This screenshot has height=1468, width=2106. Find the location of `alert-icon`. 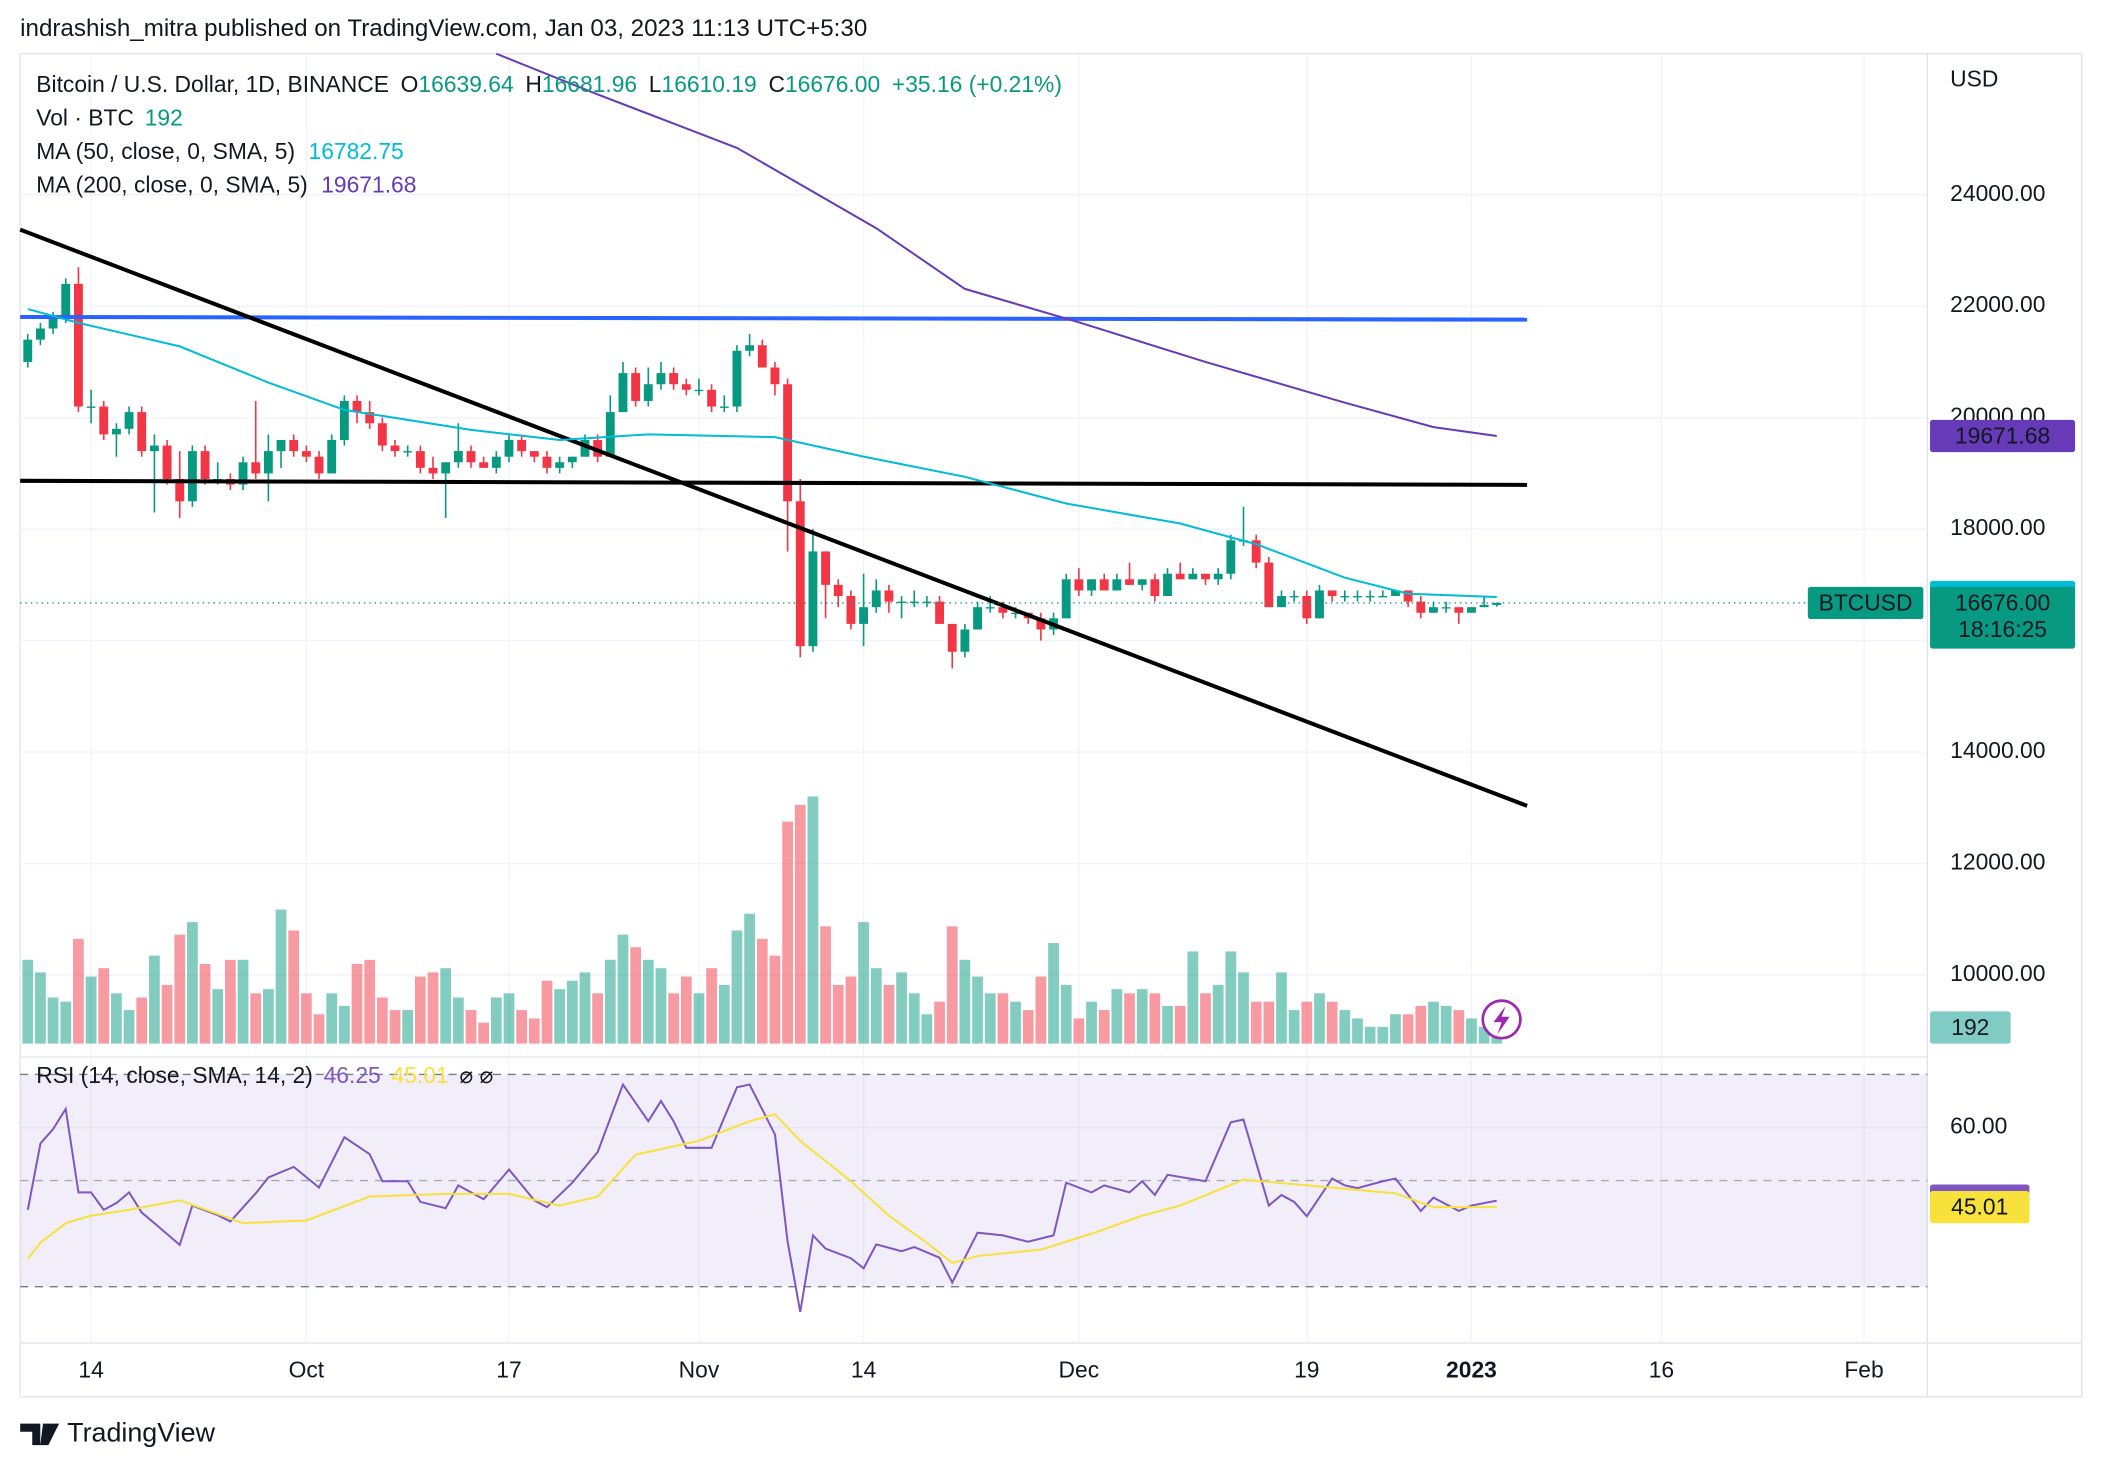

alert-icon is located at coordinates (1501, 1020).